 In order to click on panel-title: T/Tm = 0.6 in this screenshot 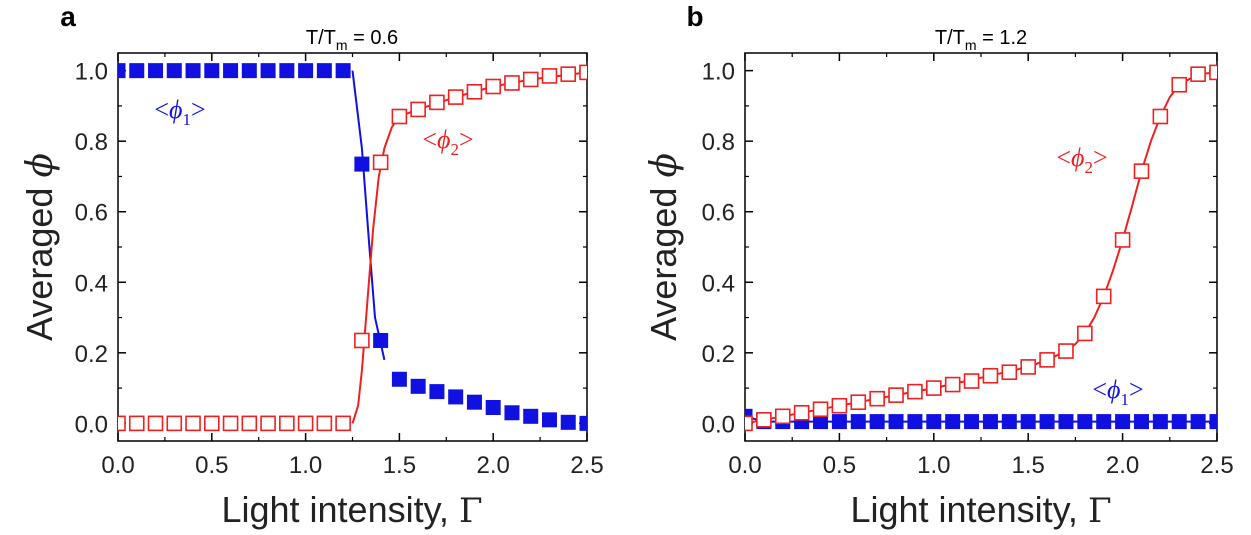, I will do `click(352, 40)`.